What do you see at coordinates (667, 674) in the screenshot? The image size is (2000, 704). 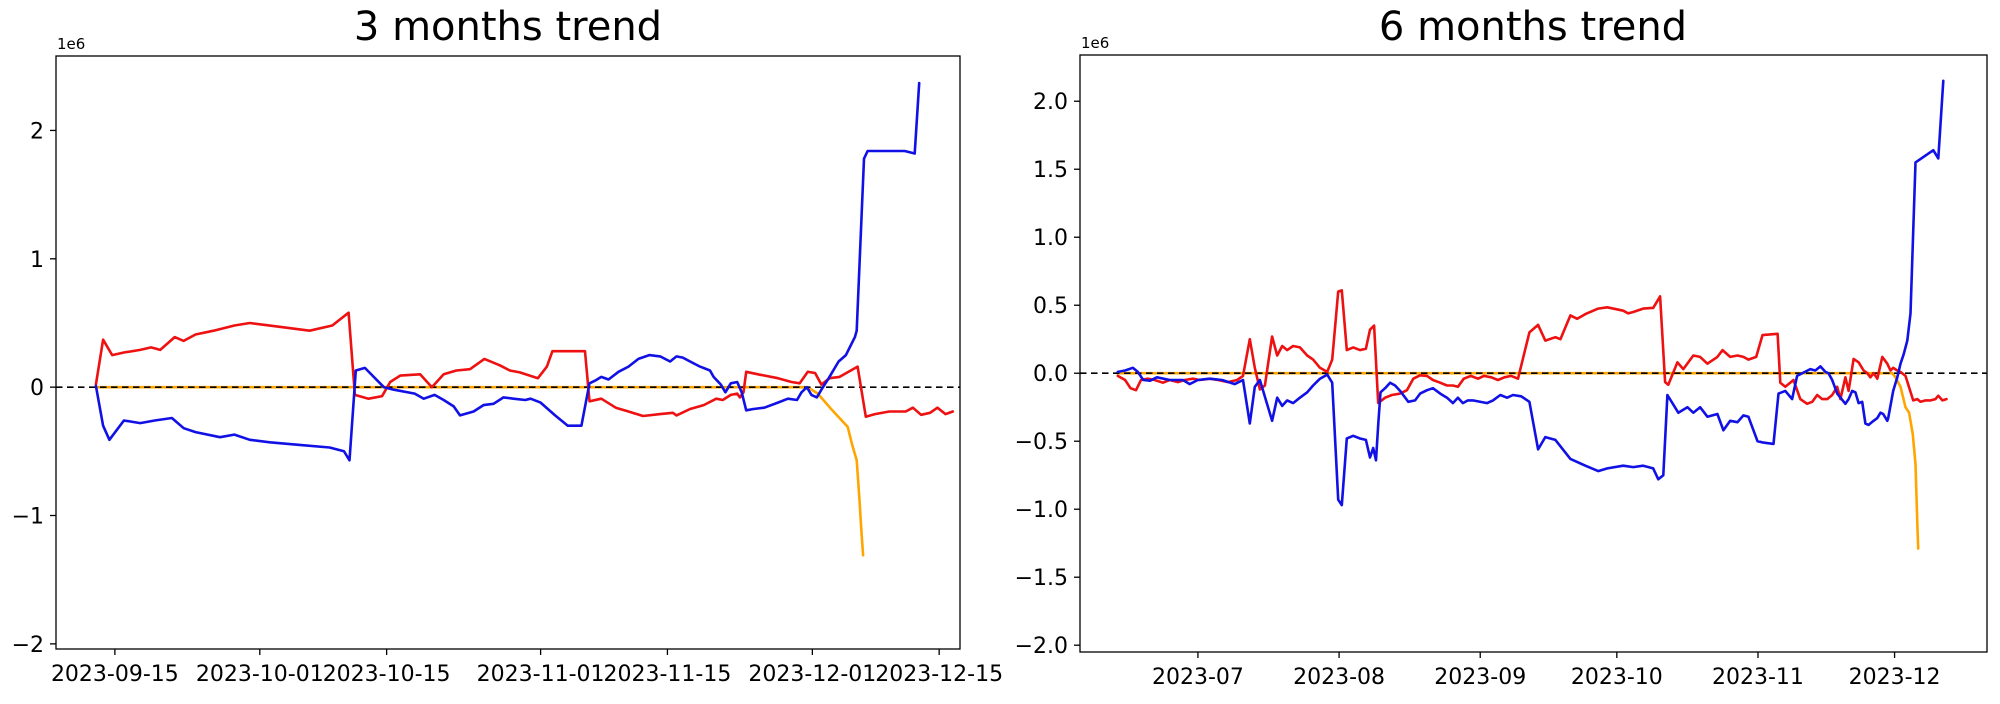 I see `x-axis-tick-label: 2023-11-15` at bounding box center [667, 674].